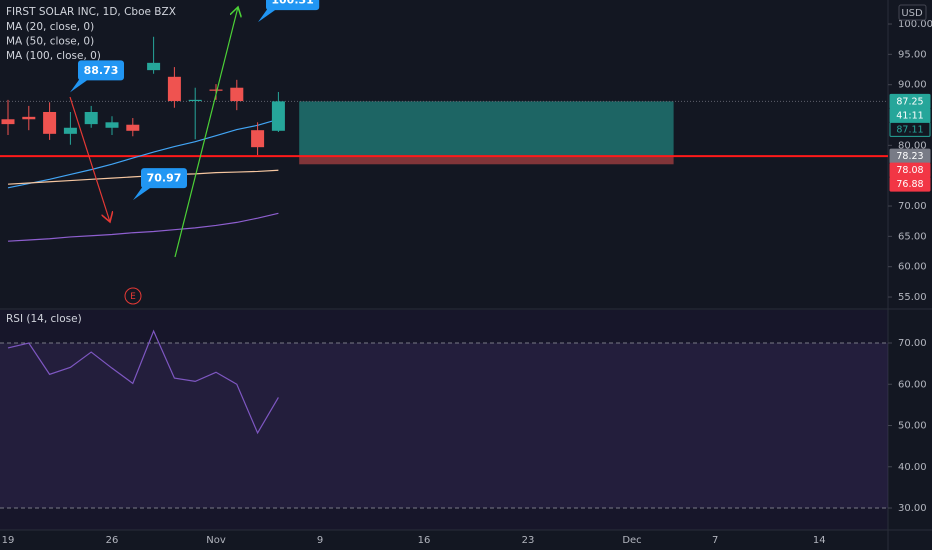 This screenshot has width=932, height=550. I want to click on y-tick-label: 90.00, so click(912, 85).